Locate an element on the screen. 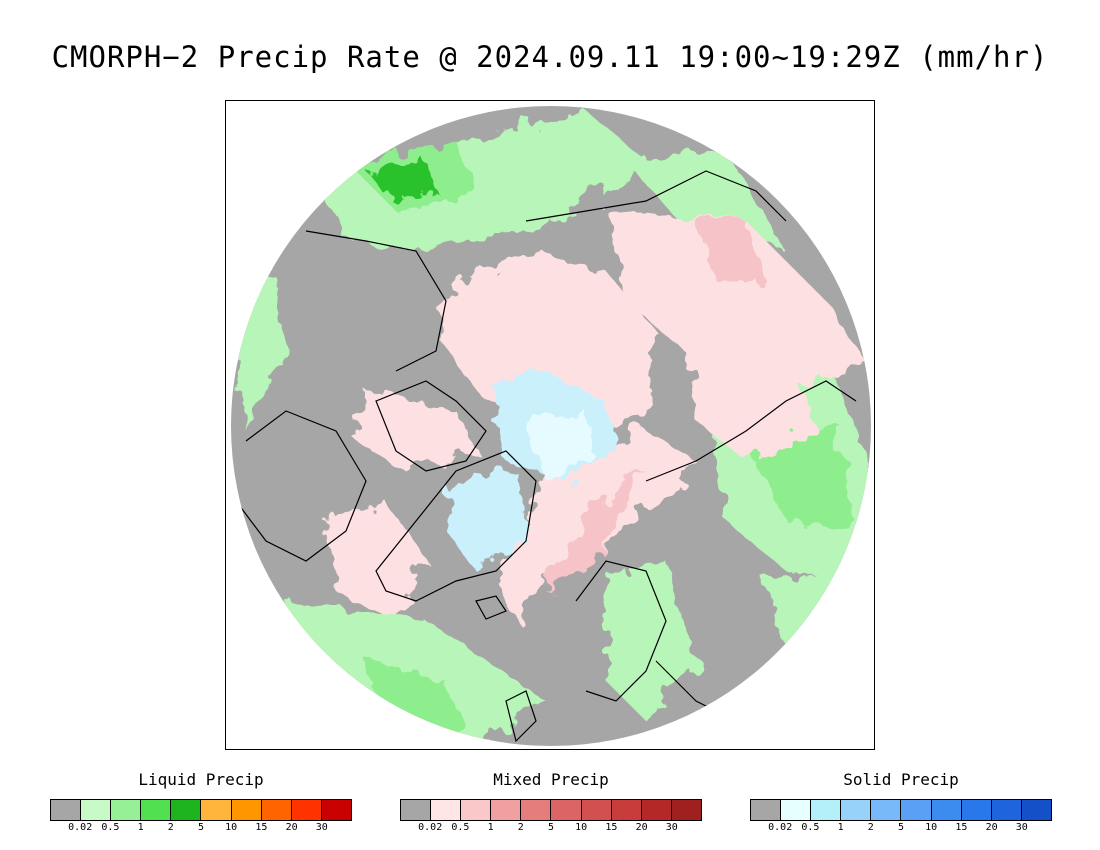  legend-liquid: Liquid Precip 0.02 0.5 1 2 5 10 15 20 30 is located at coordinates (201, 803).